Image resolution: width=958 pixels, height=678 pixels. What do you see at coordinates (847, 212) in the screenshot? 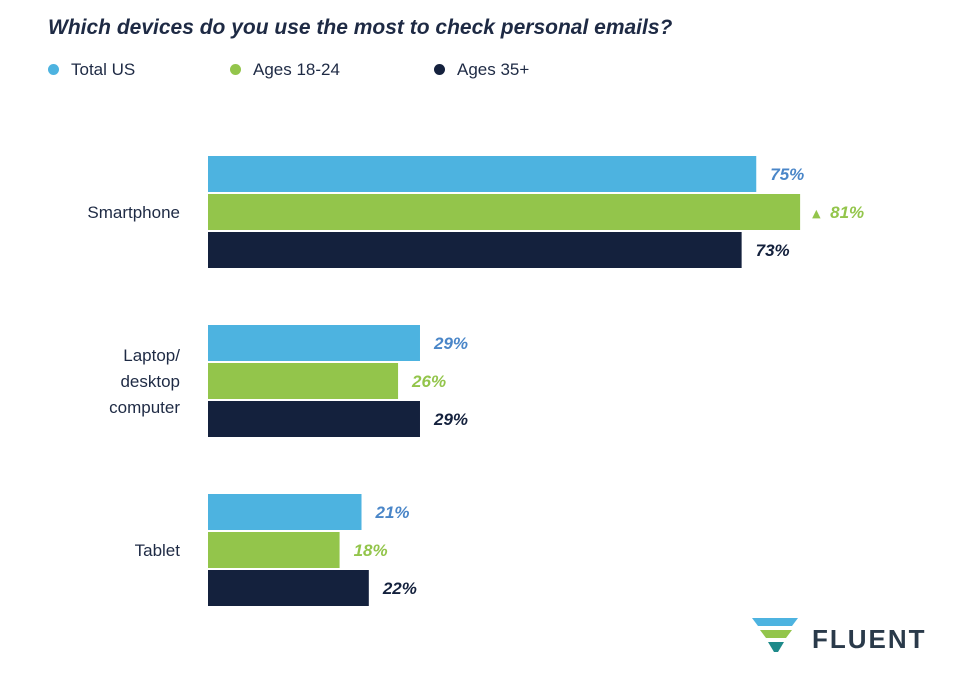
I see `data-label: 81%` at bounding box center [847, 212].